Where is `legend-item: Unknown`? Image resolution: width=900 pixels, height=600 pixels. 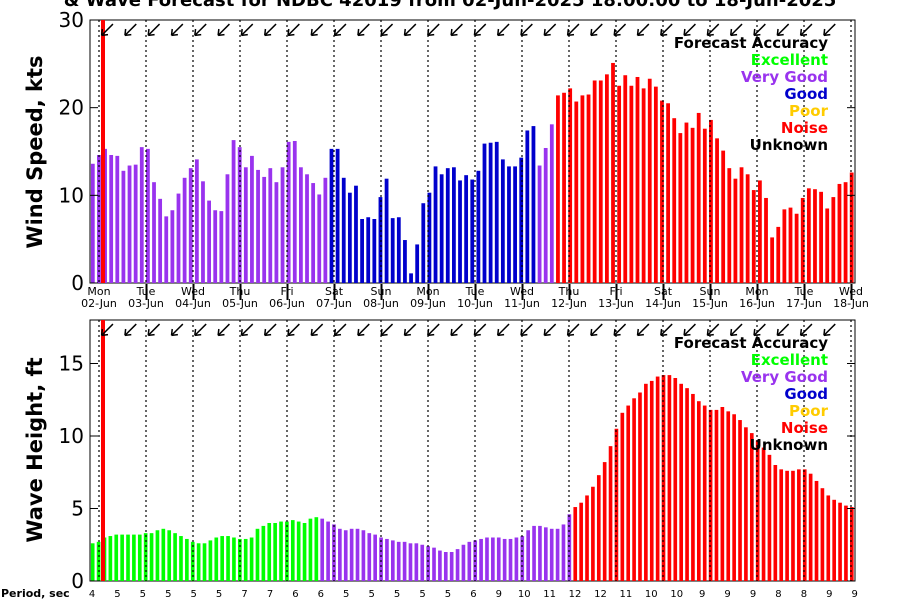 legend-item: Unknown is located at coordinates (789, 145).